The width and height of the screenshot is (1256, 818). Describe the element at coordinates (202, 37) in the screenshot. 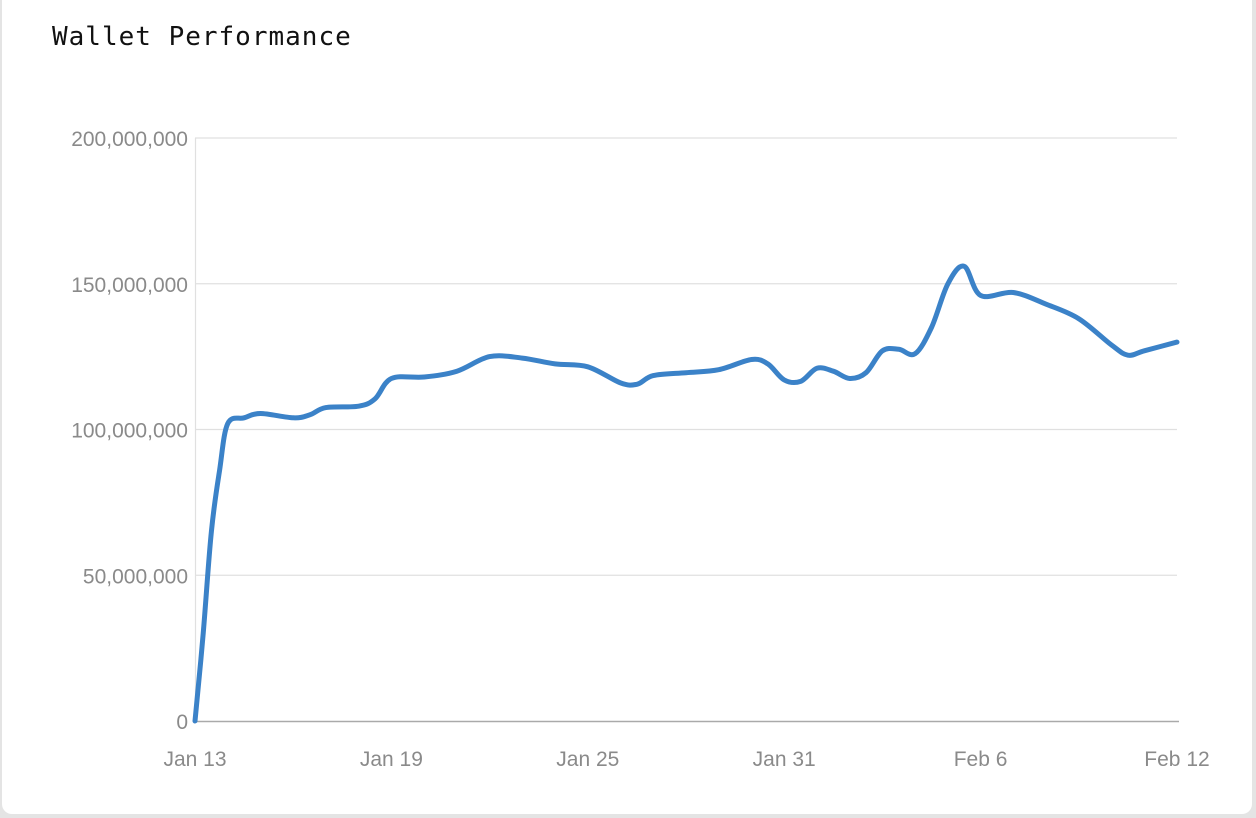

I see `chart-title: Wallet Performance` at that location.